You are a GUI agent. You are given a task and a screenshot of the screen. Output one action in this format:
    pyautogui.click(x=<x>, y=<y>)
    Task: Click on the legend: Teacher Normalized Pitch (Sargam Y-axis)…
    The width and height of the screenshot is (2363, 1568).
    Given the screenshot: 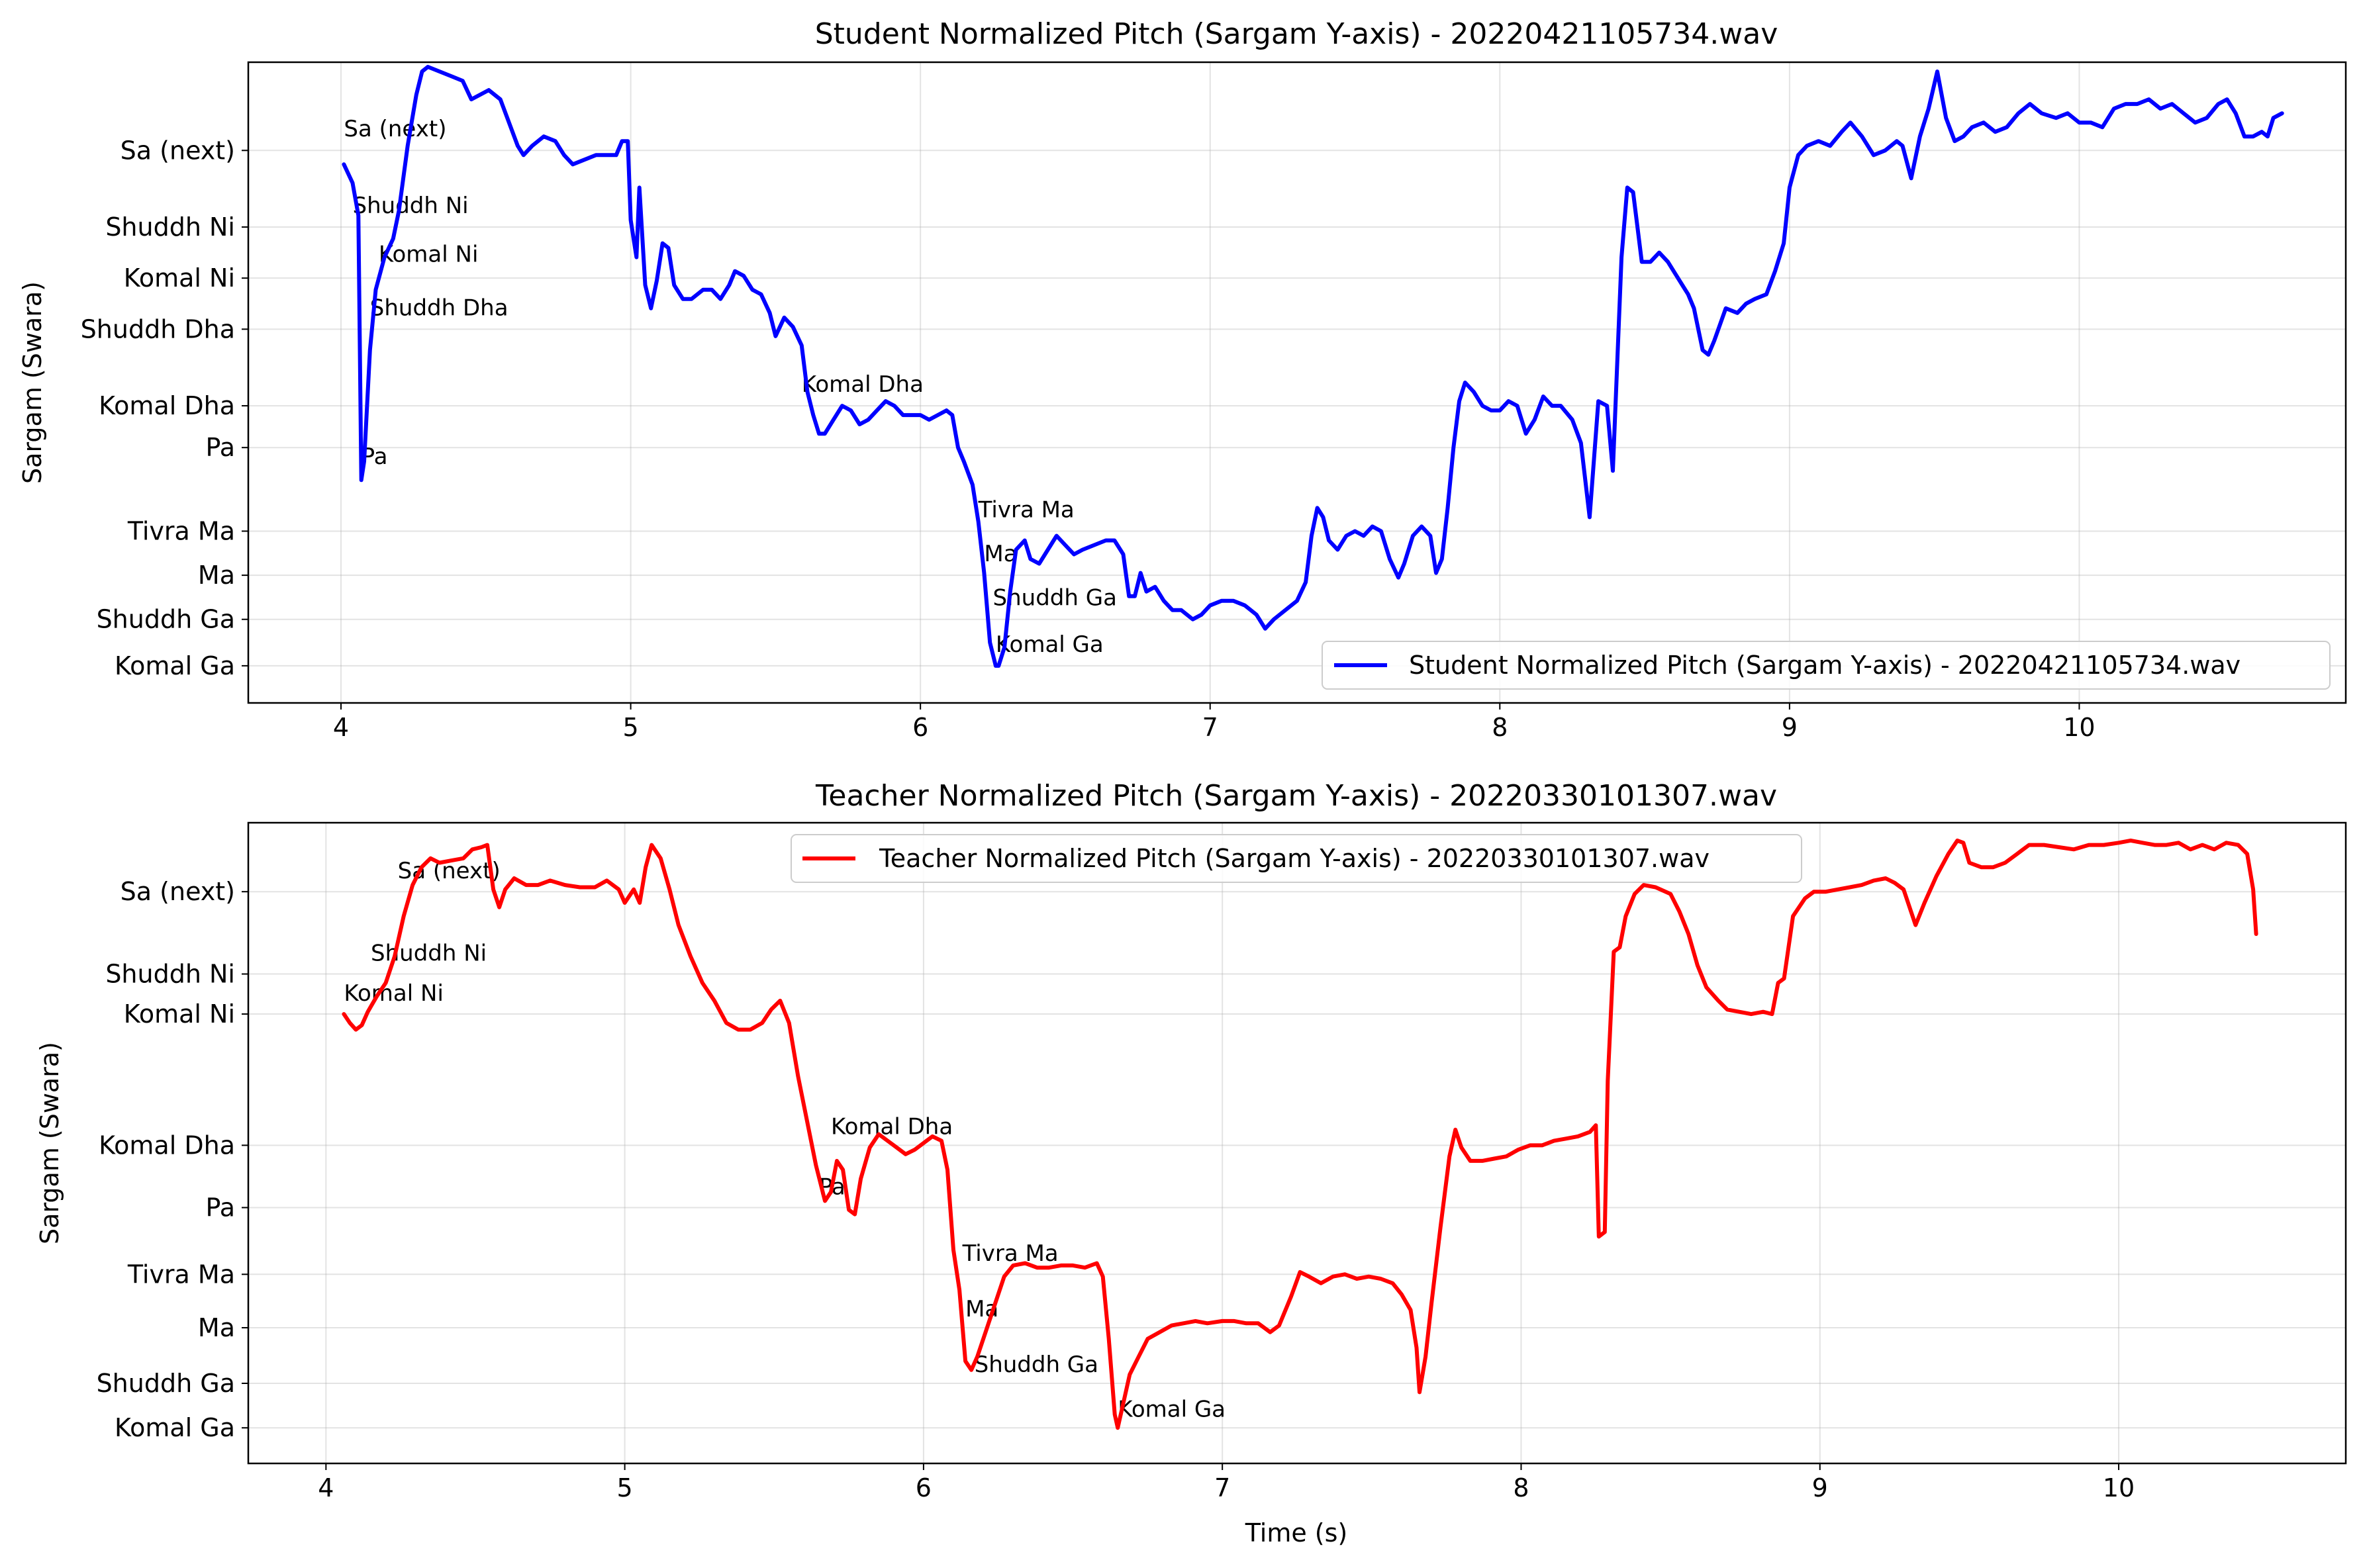 What is the action you would take?
    pyautogui.click(x=1296, y=858)
    